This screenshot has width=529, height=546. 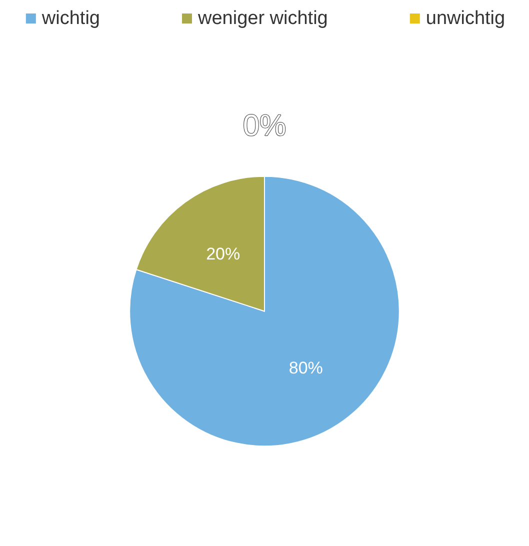 I want to click on legend-label: weniger wichtig, so click(x=262, y=18).